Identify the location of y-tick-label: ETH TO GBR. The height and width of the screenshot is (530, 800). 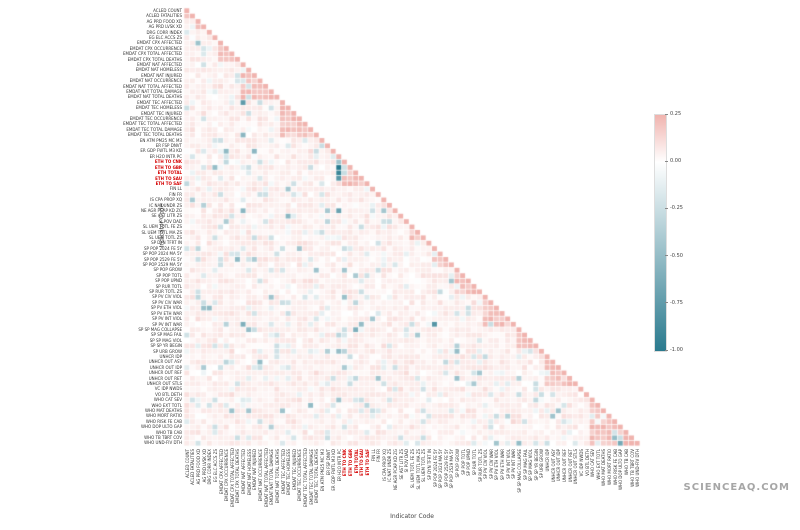
(168, 167).